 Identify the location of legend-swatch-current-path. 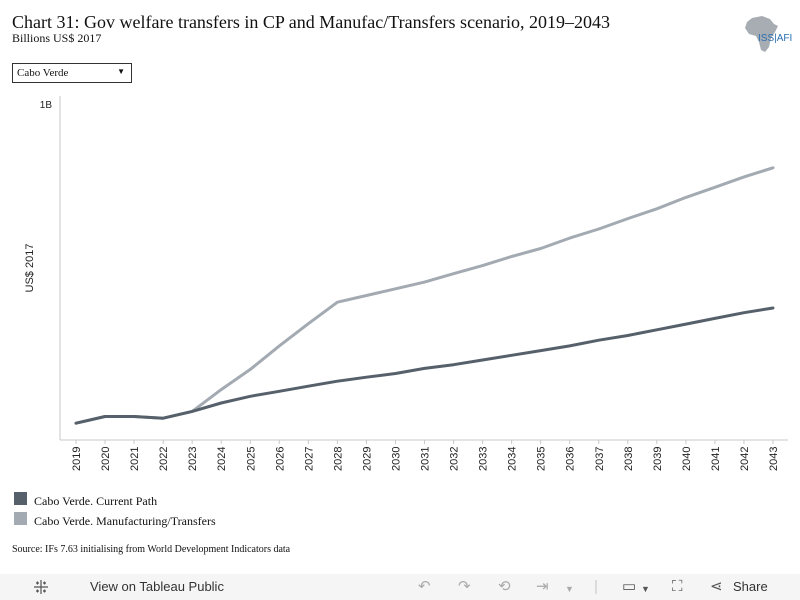
(20, 498).